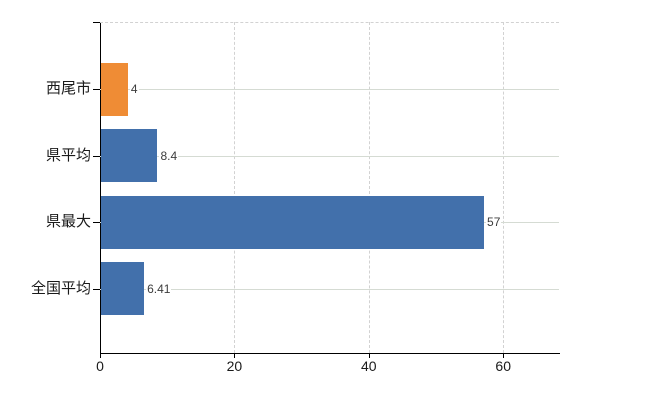 Image resolution: width=650 pixels, height=400 pixels. What do you see at coordinates (329, 22) in the screenshot?
I see `plot-top-border` at bounding box center [329, 22].